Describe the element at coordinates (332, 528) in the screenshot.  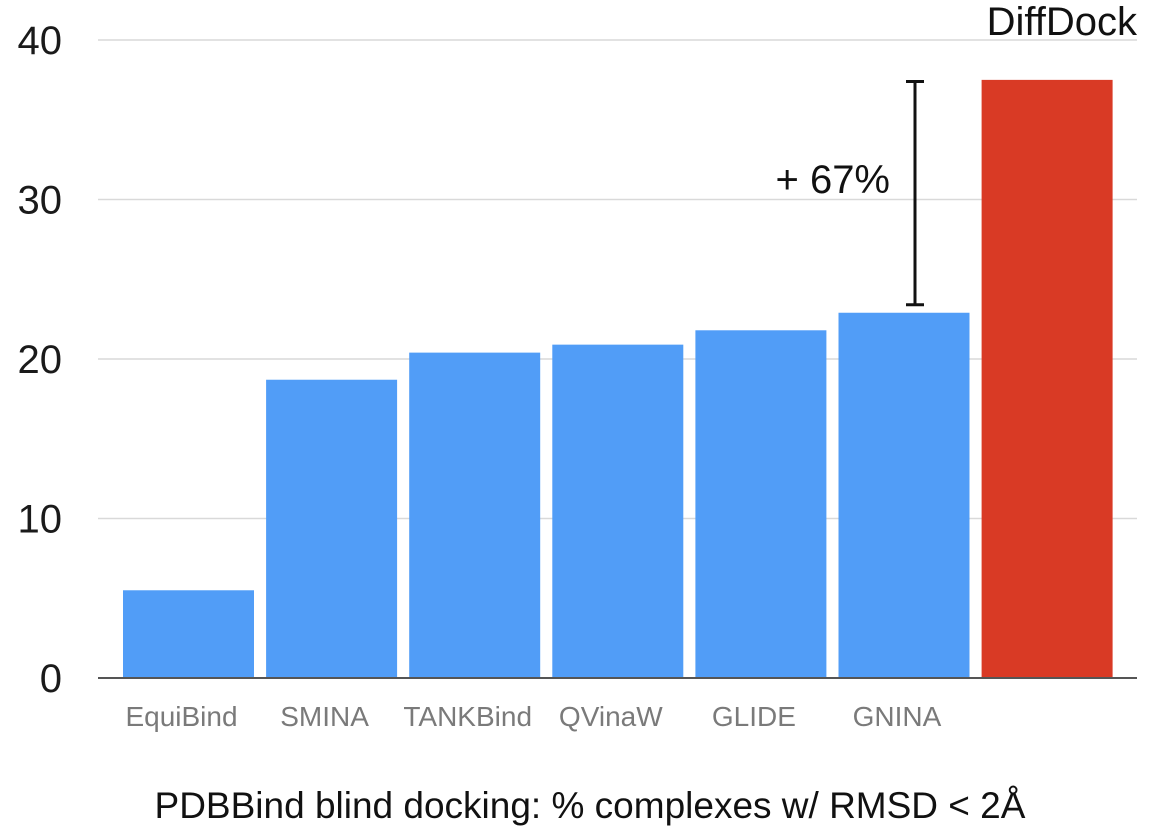
I see `bar-smina` at that location.